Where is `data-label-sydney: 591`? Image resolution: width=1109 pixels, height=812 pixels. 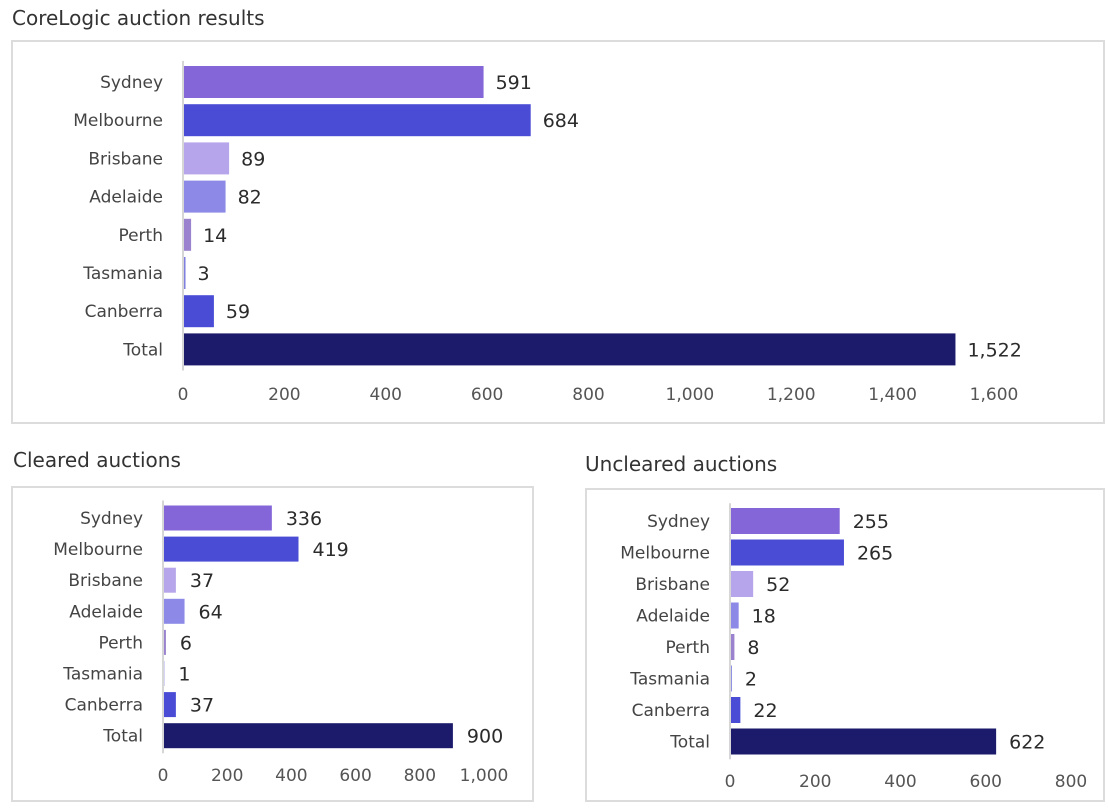
data-label-sydney: 591 is located at coordinates (514, 83).